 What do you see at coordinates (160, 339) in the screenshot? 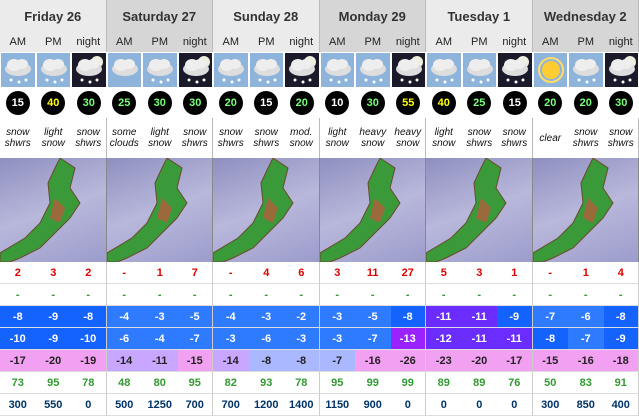
I see `min-value: -4` at bounding box center [160, 339].